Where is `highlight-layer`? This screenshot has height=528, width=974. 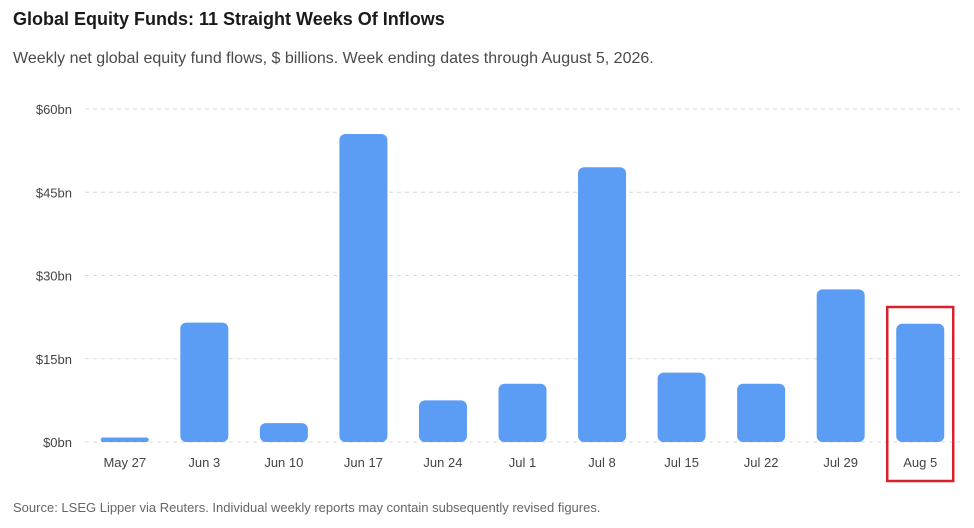 highlight-layer is located at coordinates (920, 394).